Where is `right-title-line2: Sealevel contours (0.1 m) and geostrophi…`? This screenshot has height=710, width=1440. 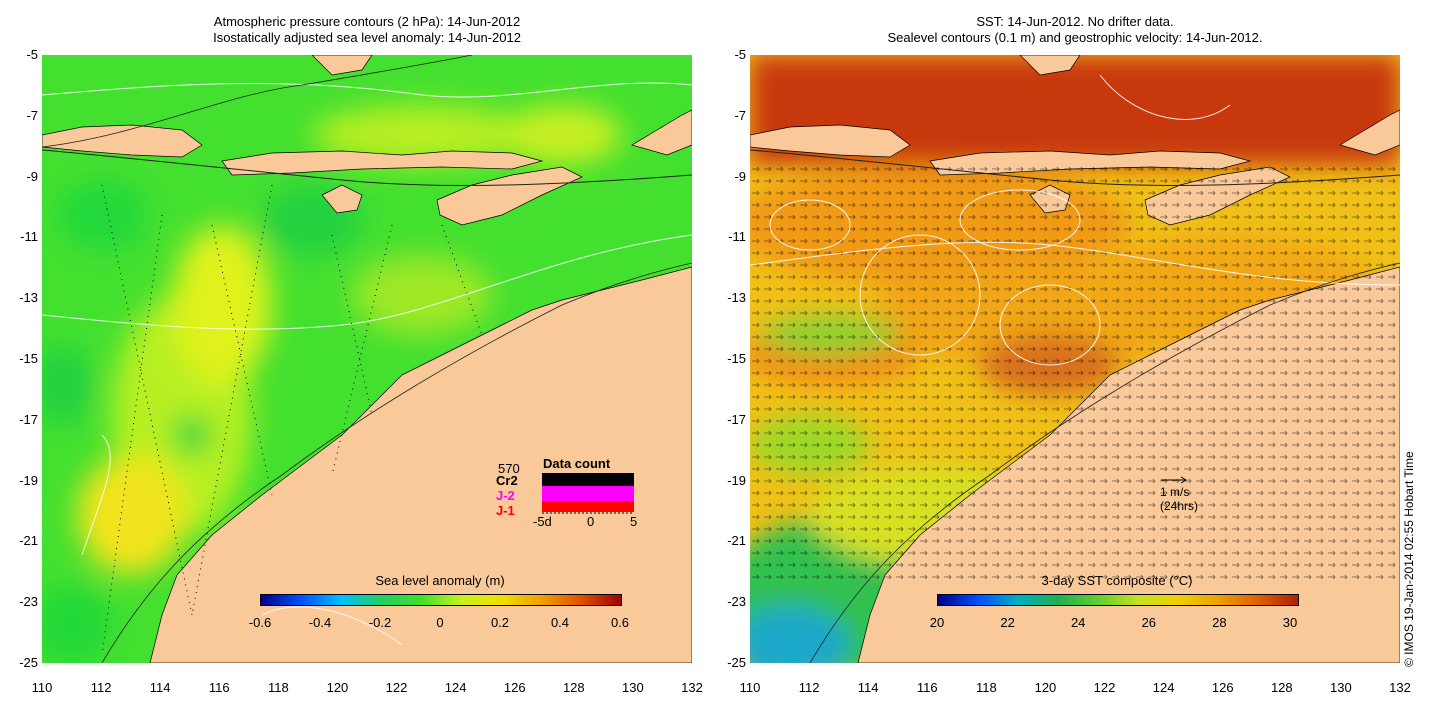 right-title-line2: Sealevel contours (0.1 m) and geostrophi… is located at coordinates (1075, 37).